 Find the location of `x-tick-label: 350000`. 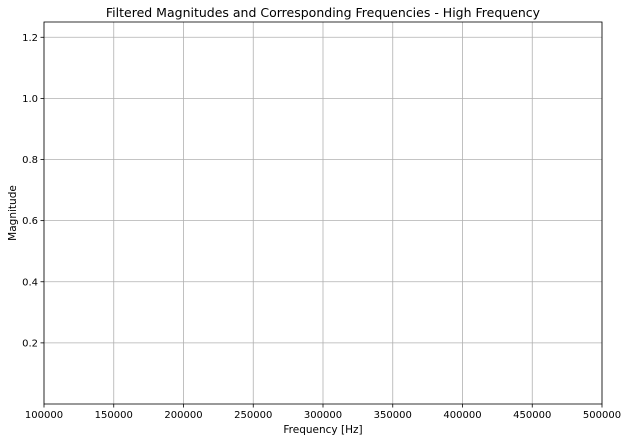

x-tick-label: 350000 is located at coordinates (393, 415).